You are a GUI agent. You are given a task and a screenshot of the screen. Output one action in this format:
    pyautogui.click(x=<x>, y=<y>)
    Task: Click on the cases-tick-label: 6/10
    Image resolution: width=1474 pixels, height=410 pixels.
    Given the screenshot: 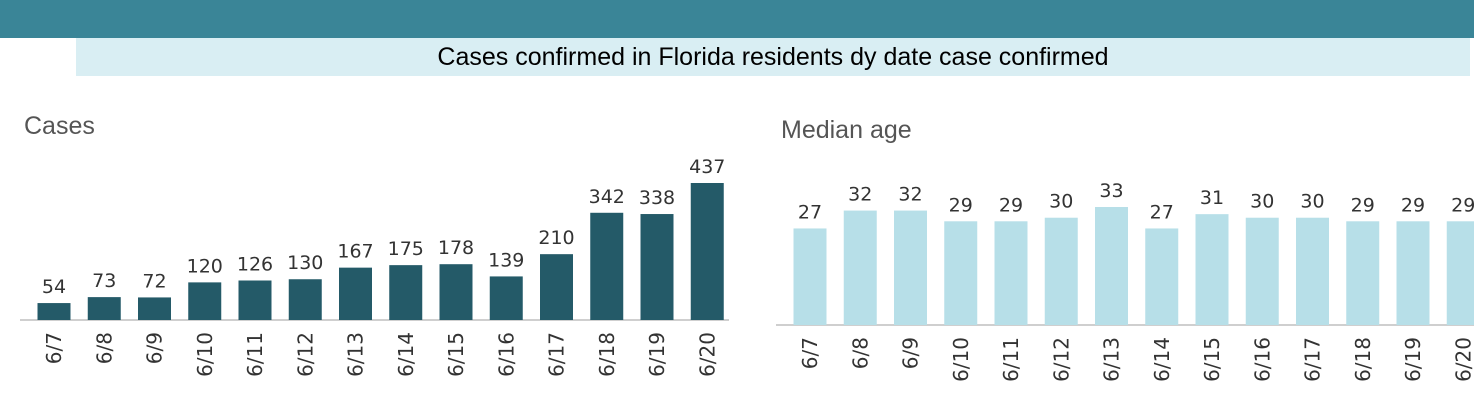 What is the action you would take?
    pyautogui.click(x=205, y=354)
    